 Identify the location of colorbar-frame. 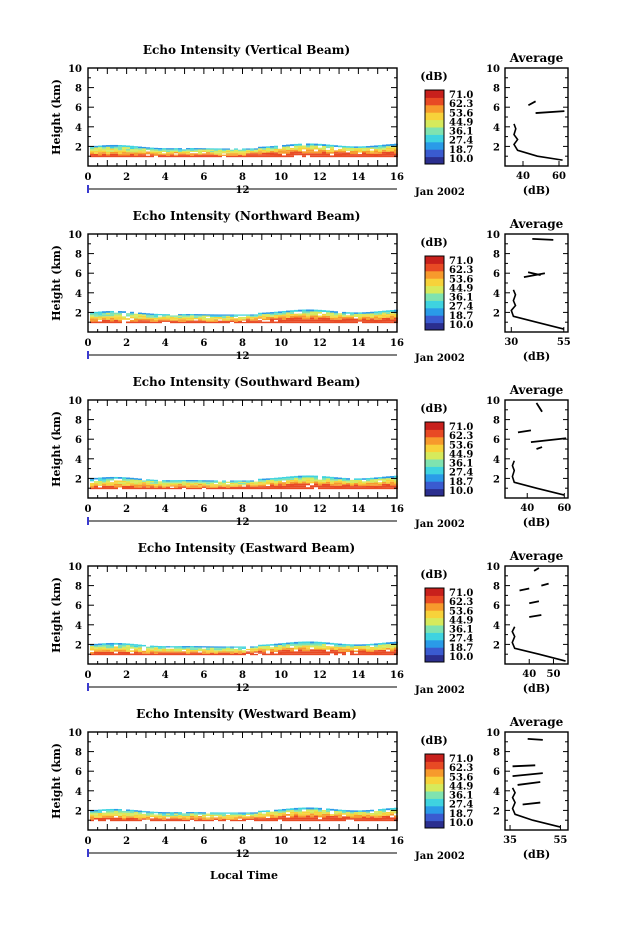
(434, 791).